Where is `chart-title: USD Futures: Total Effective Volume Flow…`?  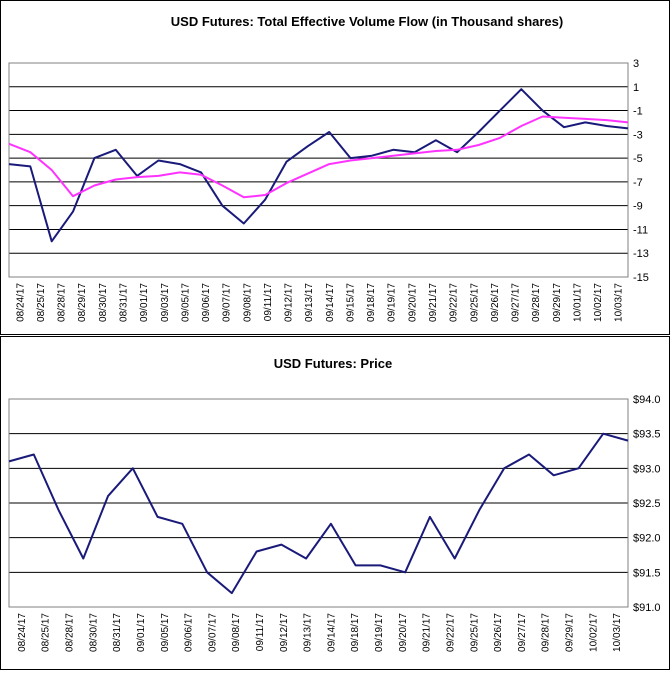 chart-title: USD Futures: Total Effective Volume Flow… is located at coordinates (367, 21).